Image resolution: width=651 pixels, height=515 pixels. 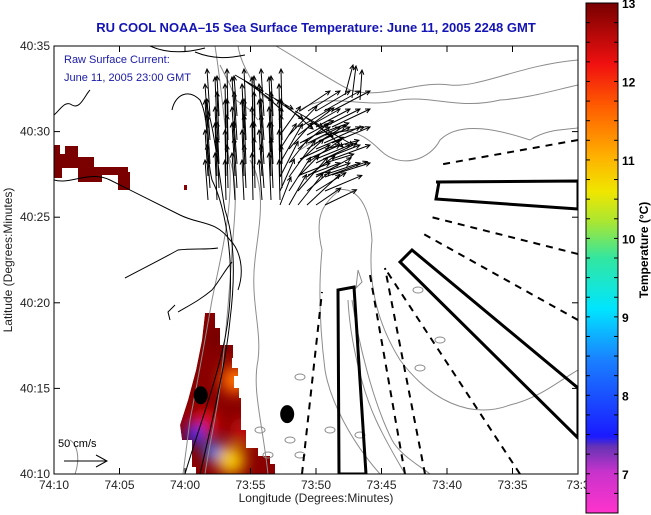 What do you see at coordinates (644, 250) in the screenshot?
I see `colorbar-label: Temperature (°C)` at bounding box center [644, 250].